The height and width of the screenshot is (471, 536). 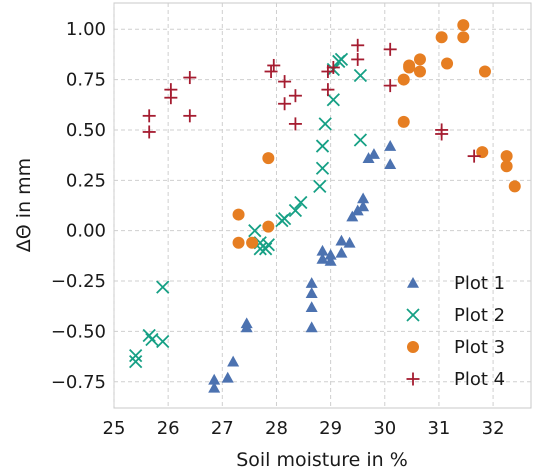 What do you see at coordinates (479, 315) in the screenshot?
I see `legend-label: Plot 2` at bounding box center [479, 315].